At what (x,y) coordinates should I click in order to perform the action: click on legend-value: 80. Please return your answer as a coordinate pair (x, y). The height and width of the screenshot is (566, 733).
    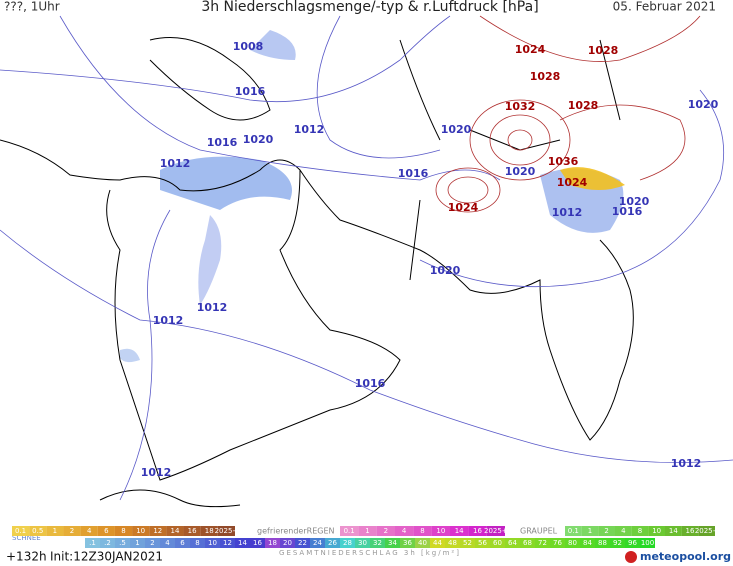
    Looking at the image, I should click on (572, 543).